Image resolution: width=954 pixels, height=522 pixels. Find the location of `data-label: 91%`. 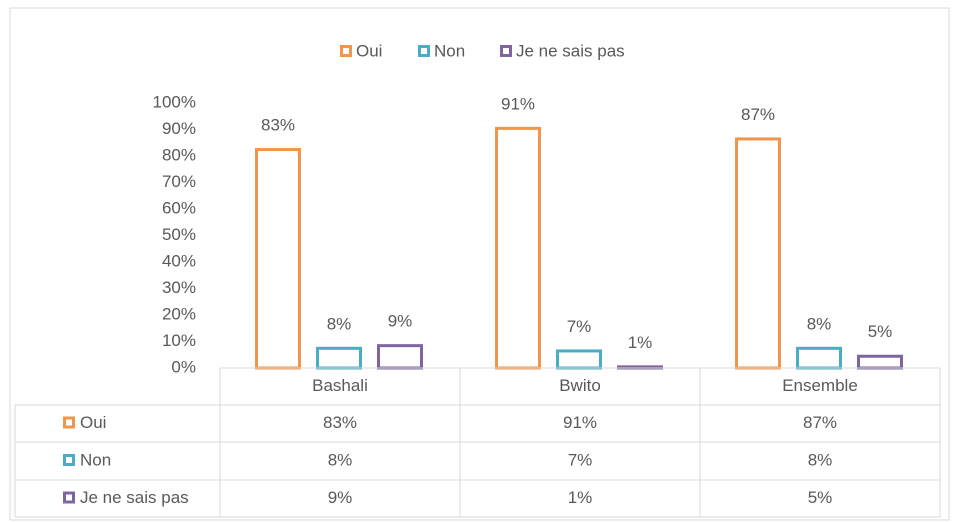

data-label: 91% is located at coordinates (518, 103).